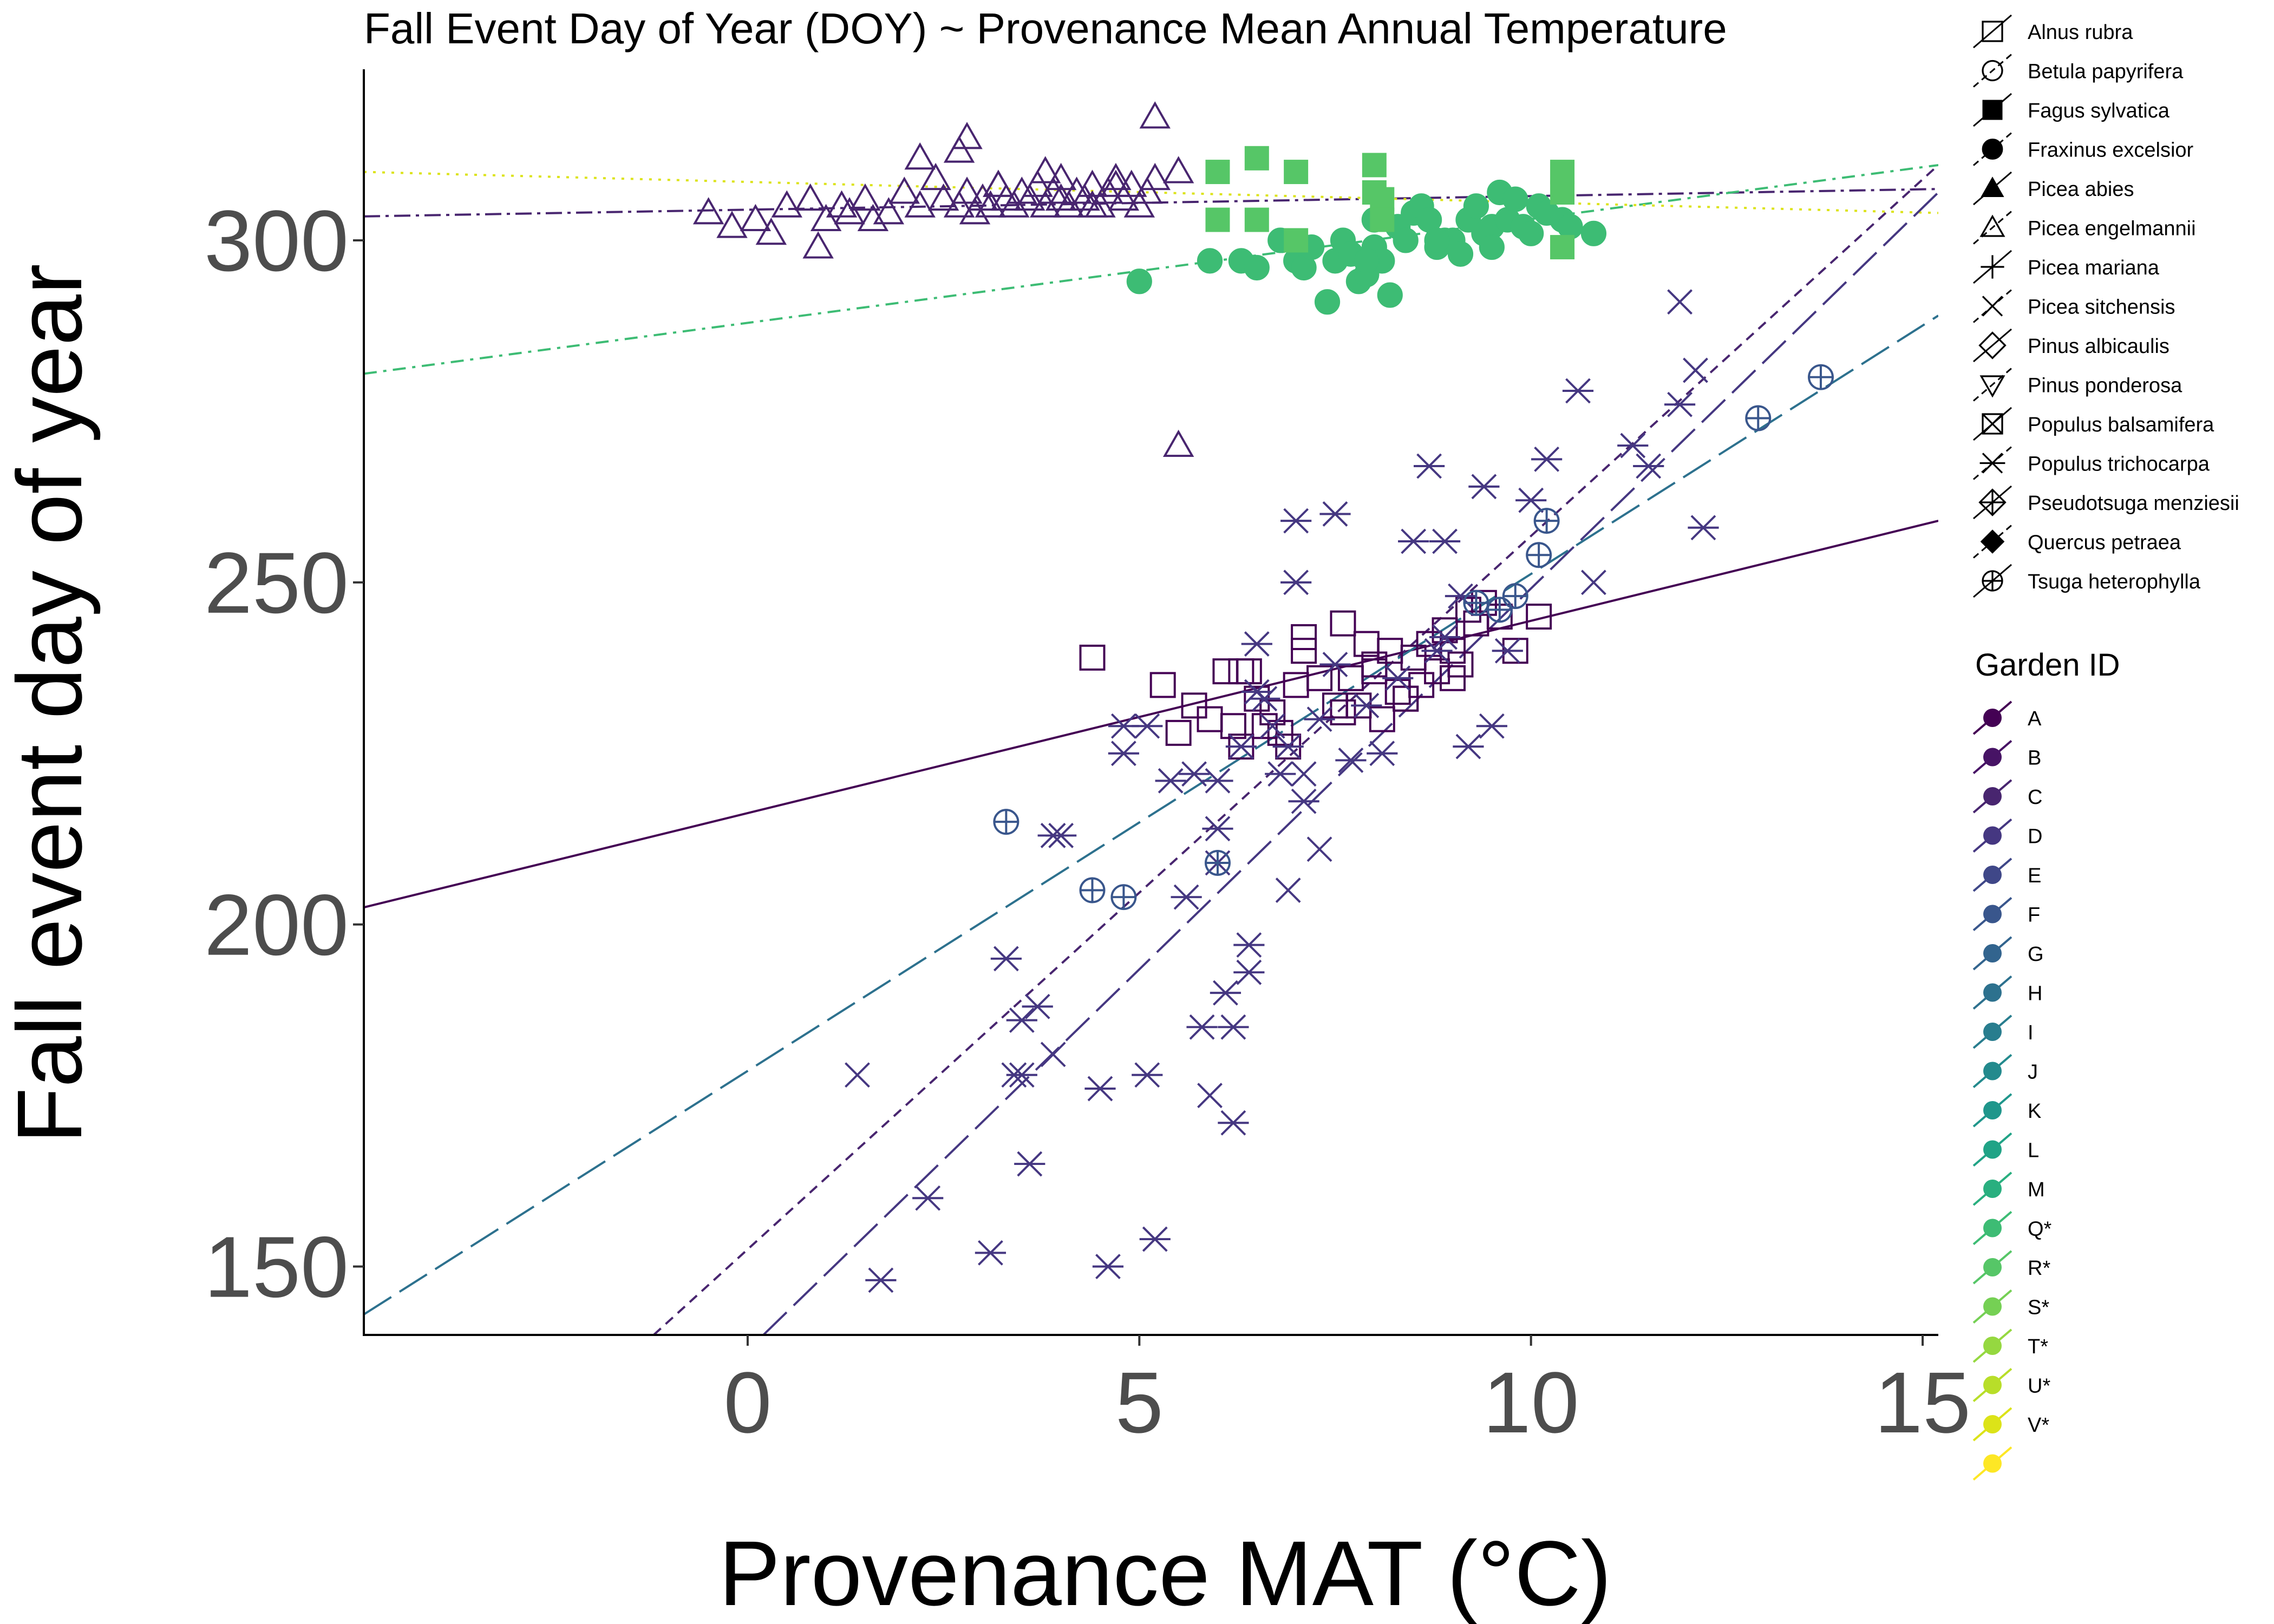  Describe the element at coordinates (2105, 543) in the screenshot. I see `species-legend-label: Quercus petraea` at that location.